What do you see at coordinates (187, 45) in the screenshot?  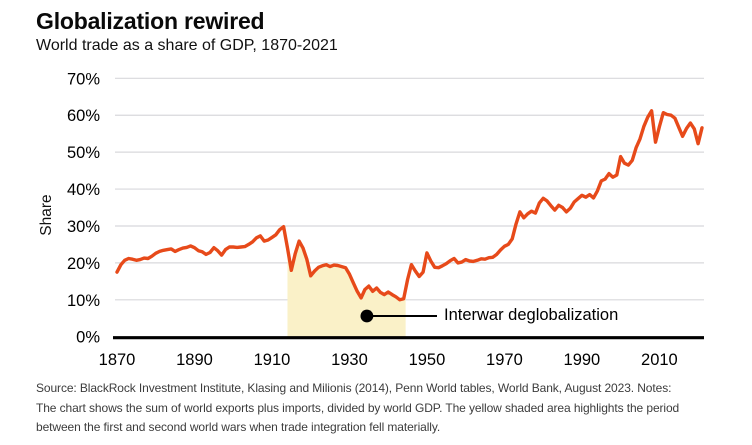 I see `chart-subtitle: World trade as a share of GDP, 1870-2021` at bounding box center [187, 45].